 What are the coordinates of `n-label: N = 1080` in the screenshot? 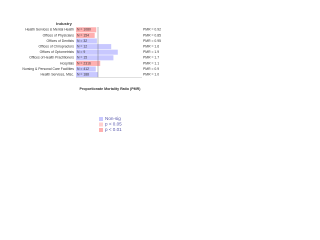 It's located at (84, 30).